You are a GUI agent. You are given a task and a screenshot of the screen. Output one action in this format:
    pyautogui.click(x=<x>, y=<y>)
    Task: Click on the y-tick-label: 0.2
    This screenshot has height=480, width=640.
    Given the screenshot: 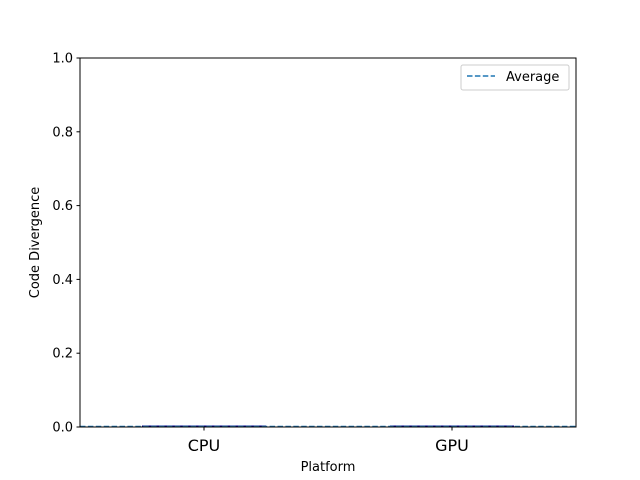 What is the action you would take?
    pyautogui.click(x=62, y=354)
    